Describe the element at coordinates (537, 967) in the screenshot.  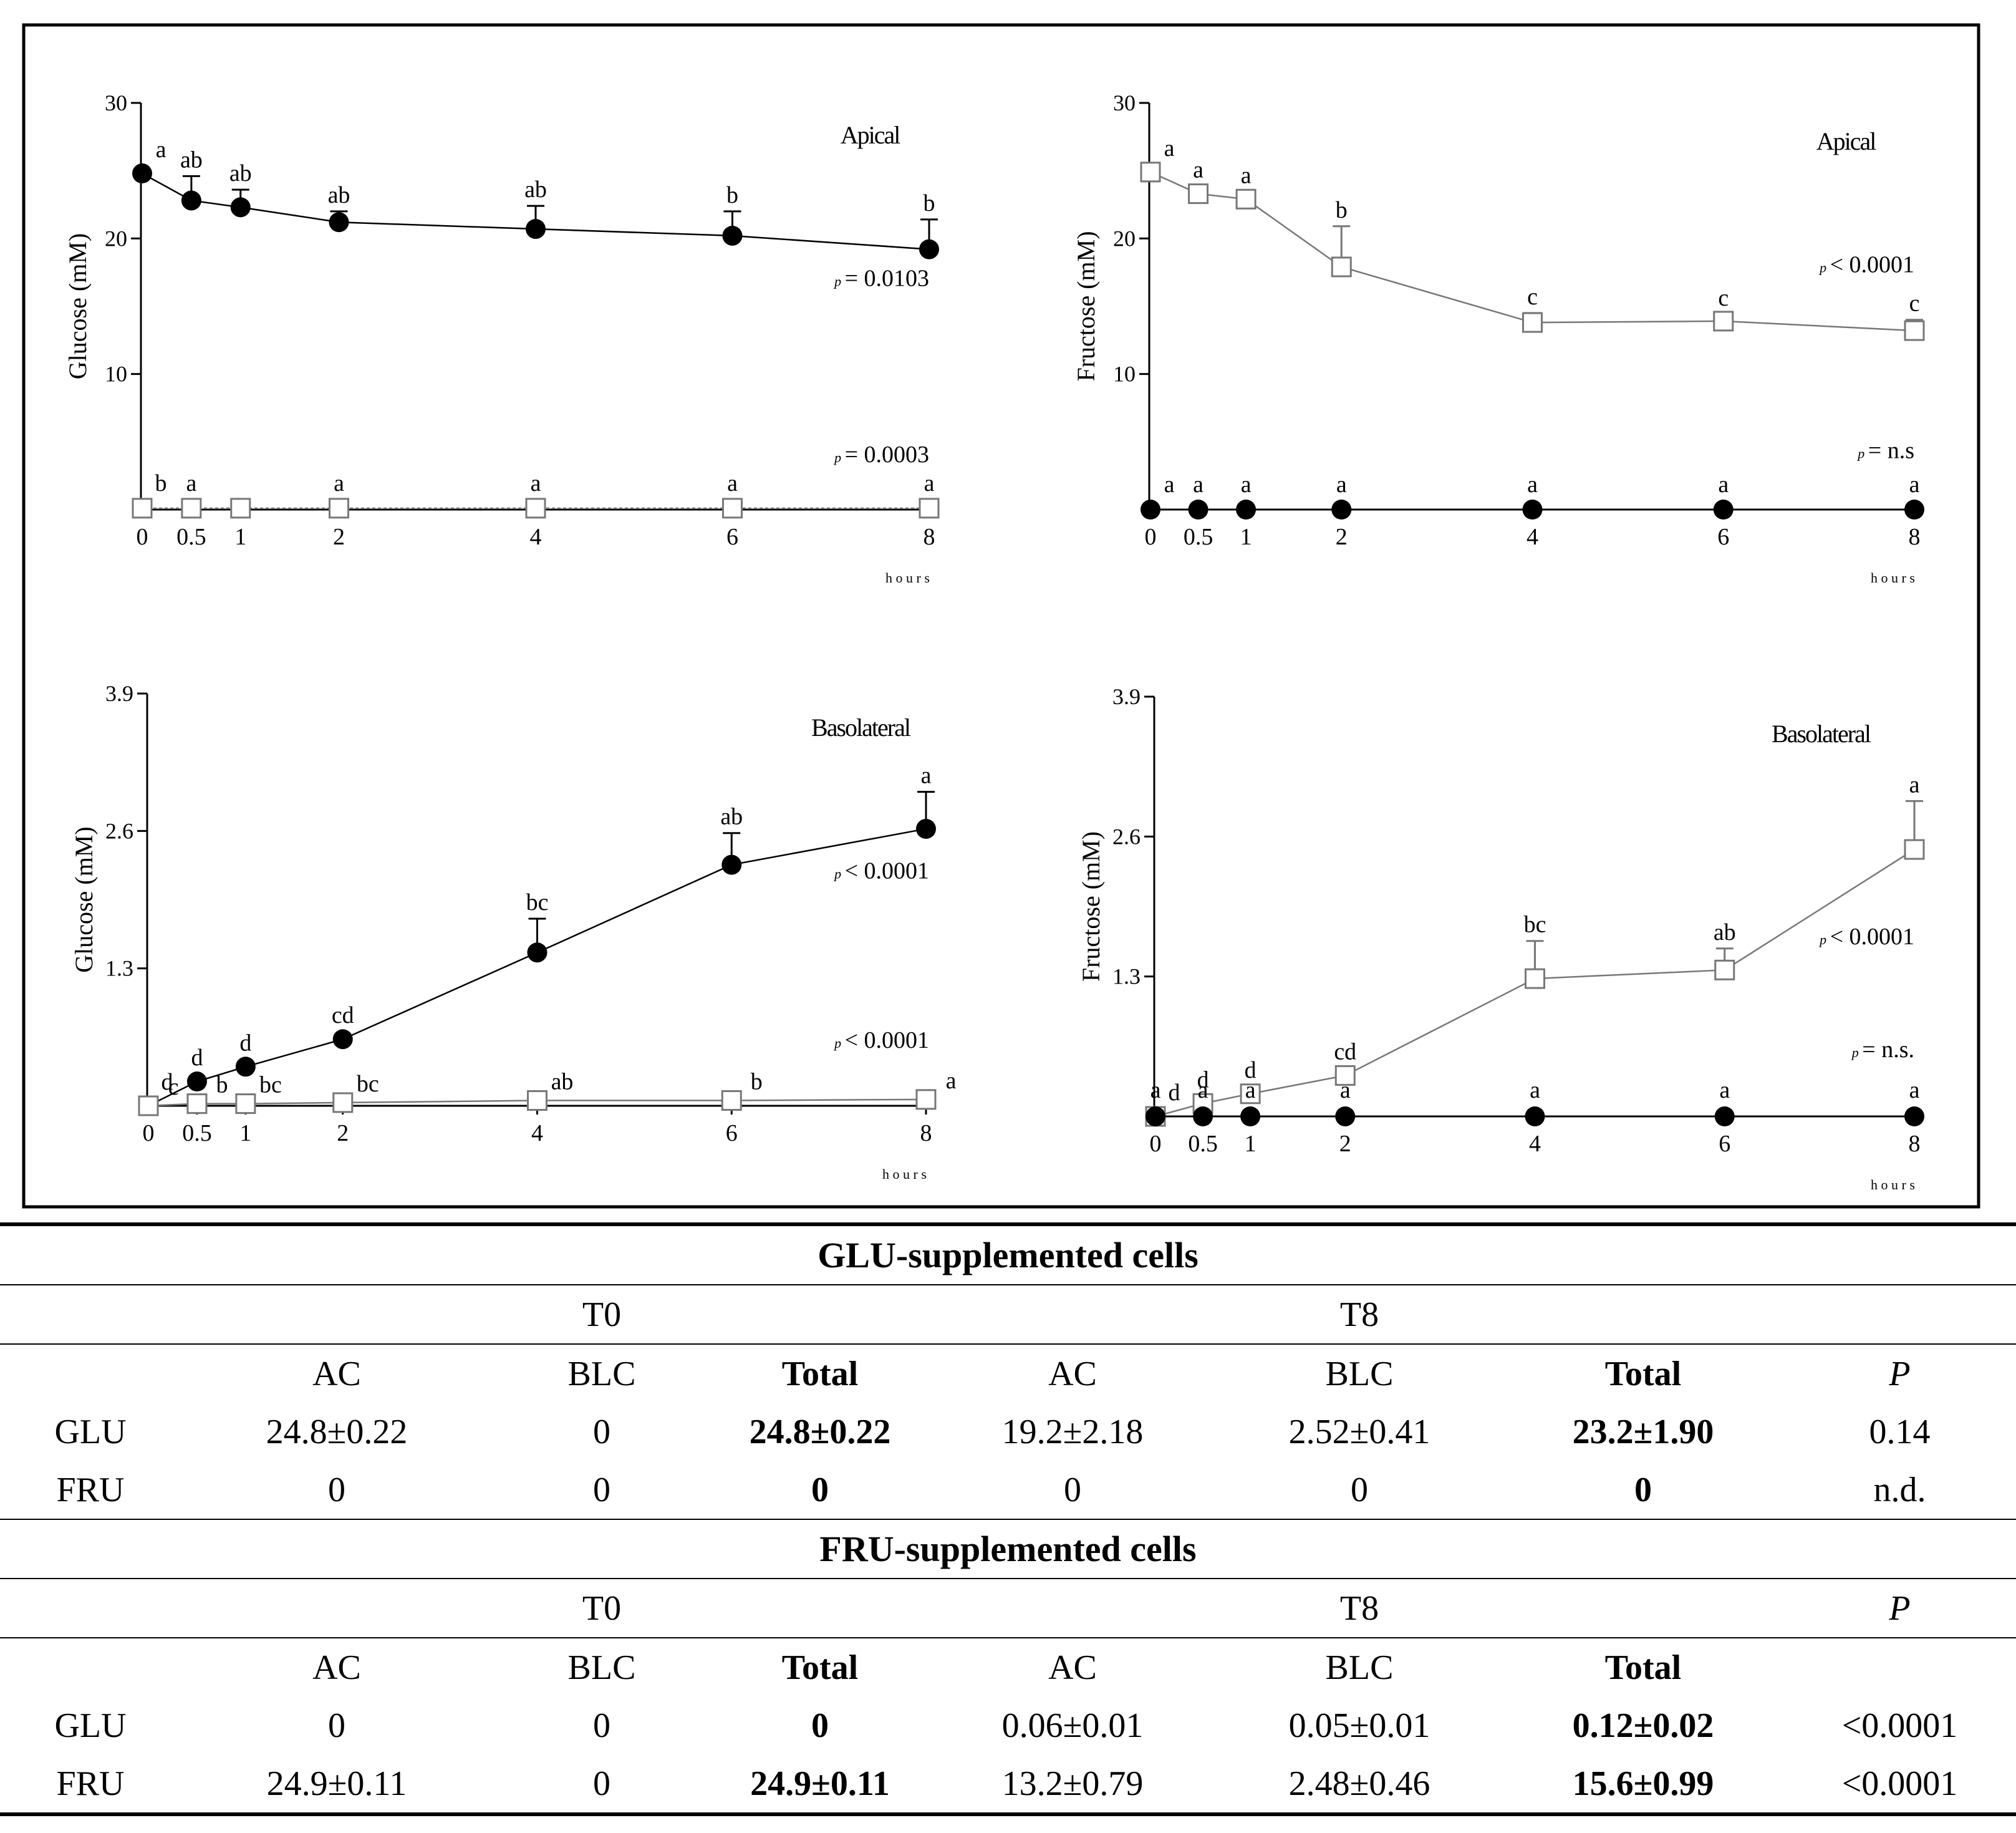
I see `series-line-glucose` at that location.